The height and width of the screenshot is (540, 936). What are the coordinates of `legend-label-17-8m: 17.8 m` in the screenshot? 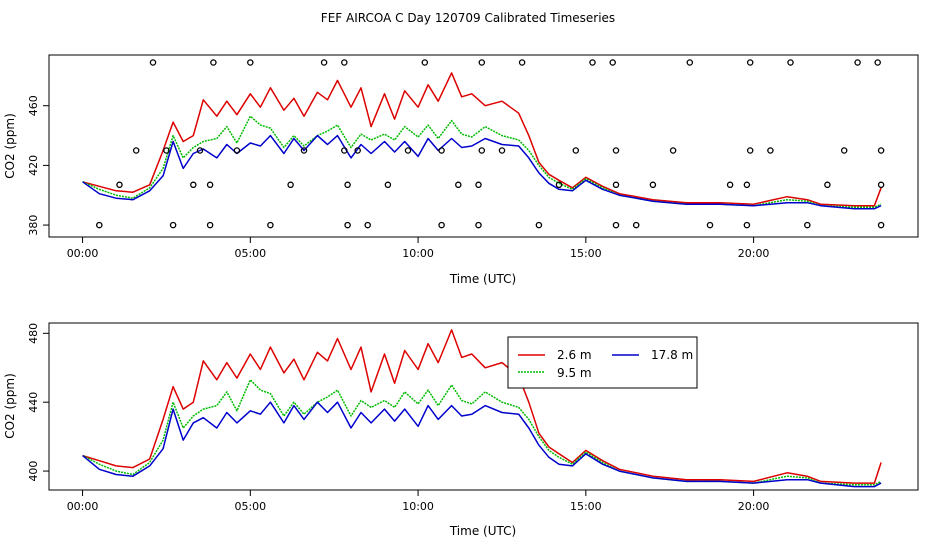 It's located at (672, 355).